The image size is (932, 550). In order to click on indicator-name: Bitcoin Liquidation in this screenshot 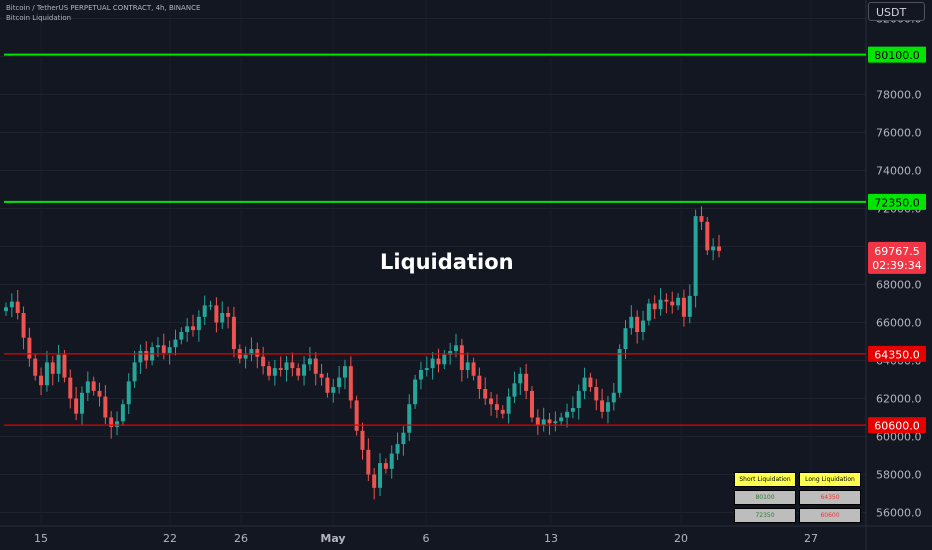, I will do `click(39, 18)`.